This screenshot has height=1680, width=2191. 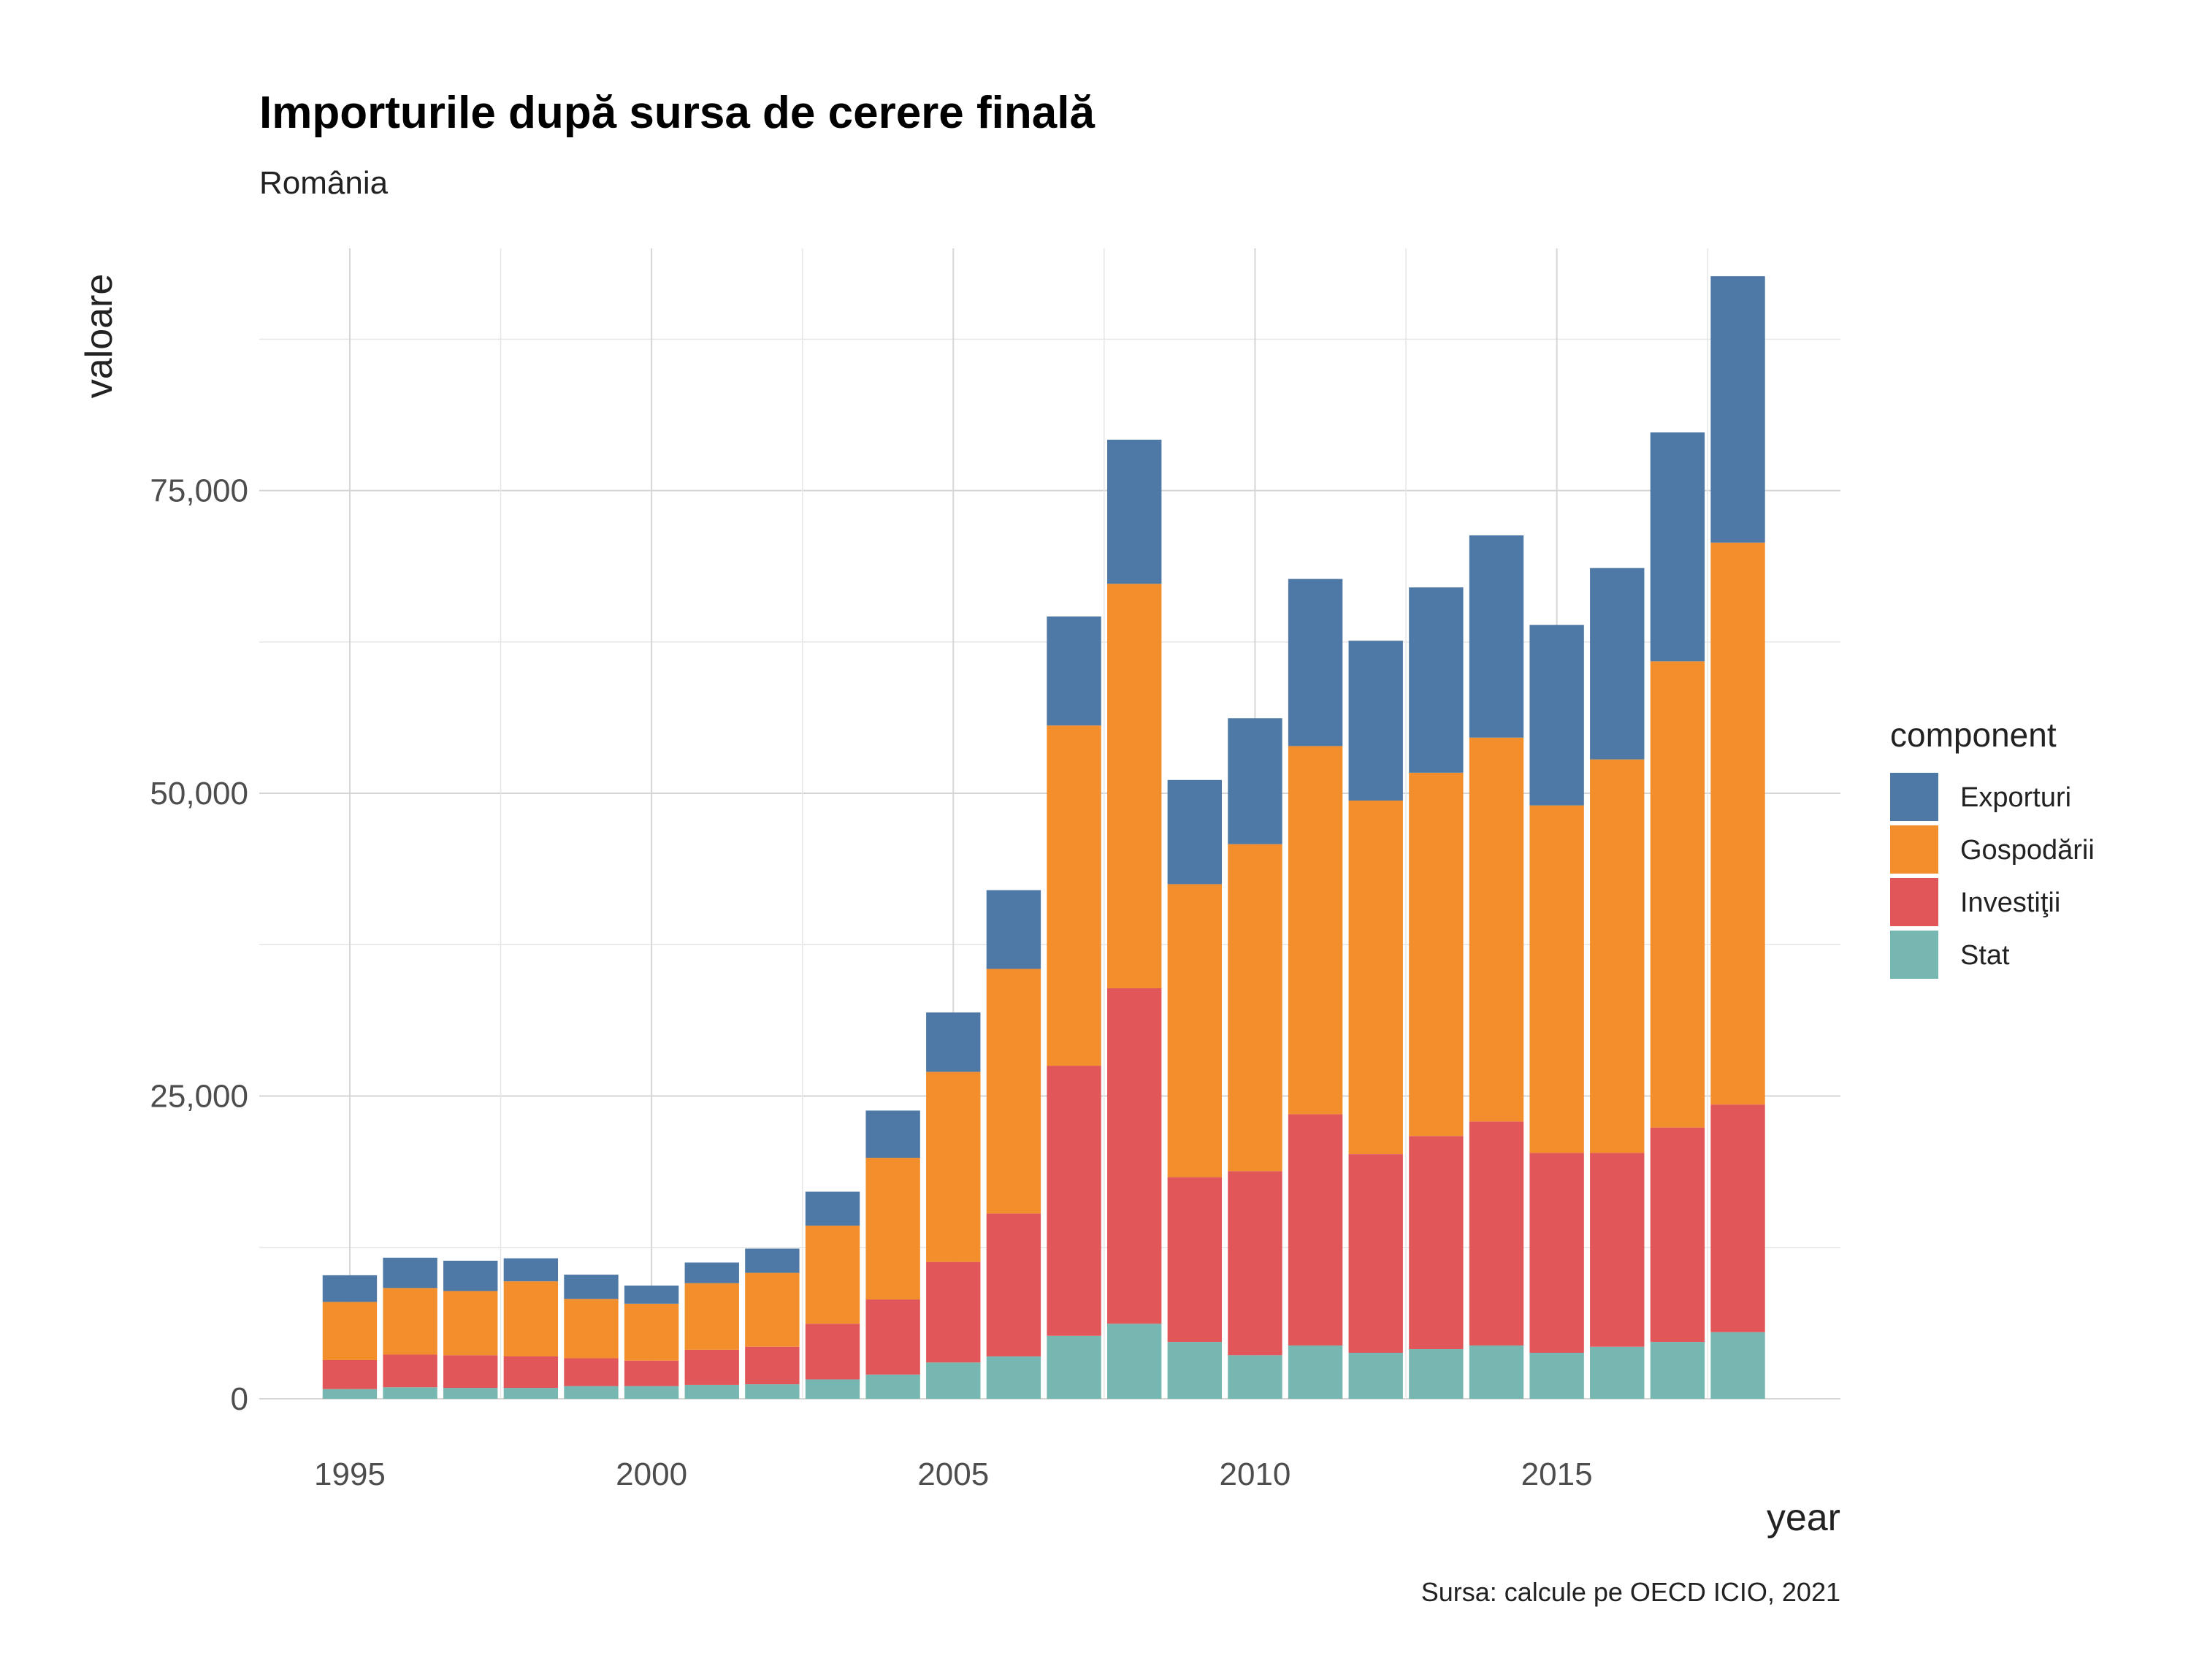 What do you see at coordinates (2016, 797) in the screenshot?
I see `legend-label: Exporturi` at bounding box center [2016, 797].